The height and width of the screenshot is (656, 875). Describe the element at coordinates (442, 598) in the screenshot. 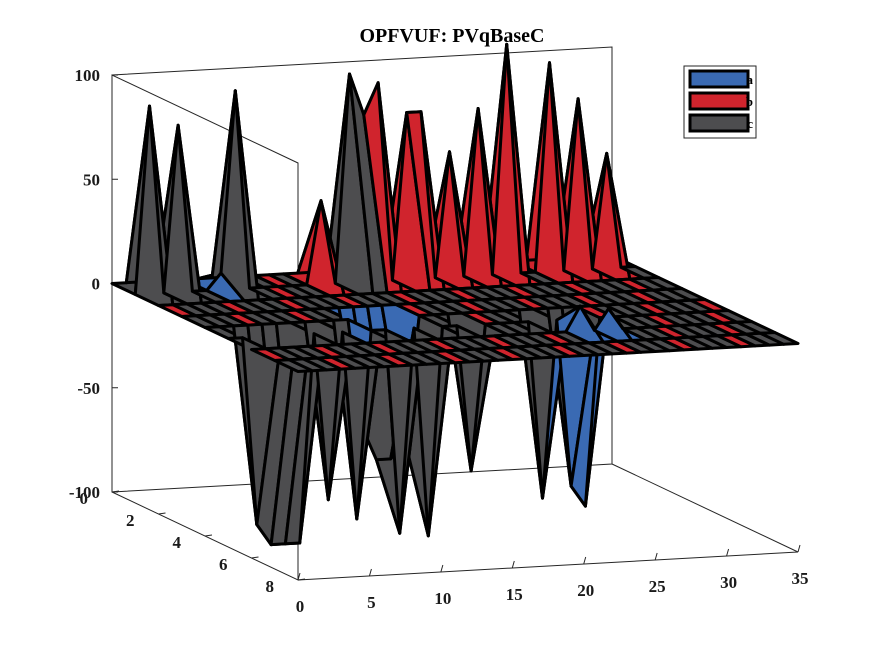

I see `x-tick-label: 10` at that location.